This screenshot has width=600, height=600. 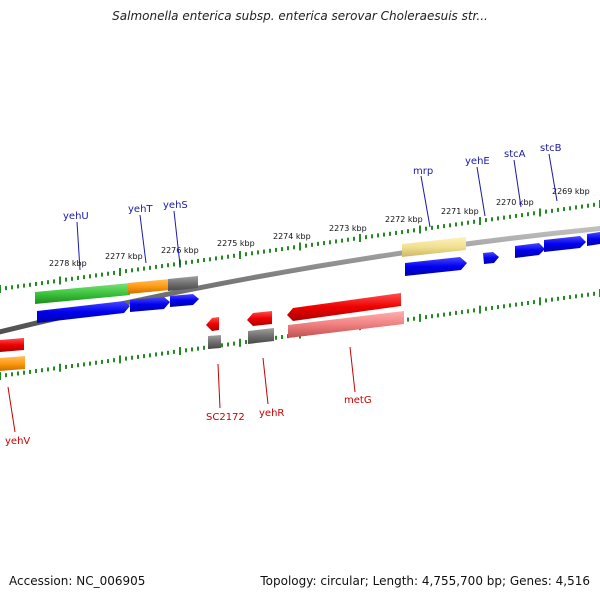 What do you see at coordinates (565, 244) in the screenshot?
I see `gene-arrow-stcB` at bounding box center [565, 244].